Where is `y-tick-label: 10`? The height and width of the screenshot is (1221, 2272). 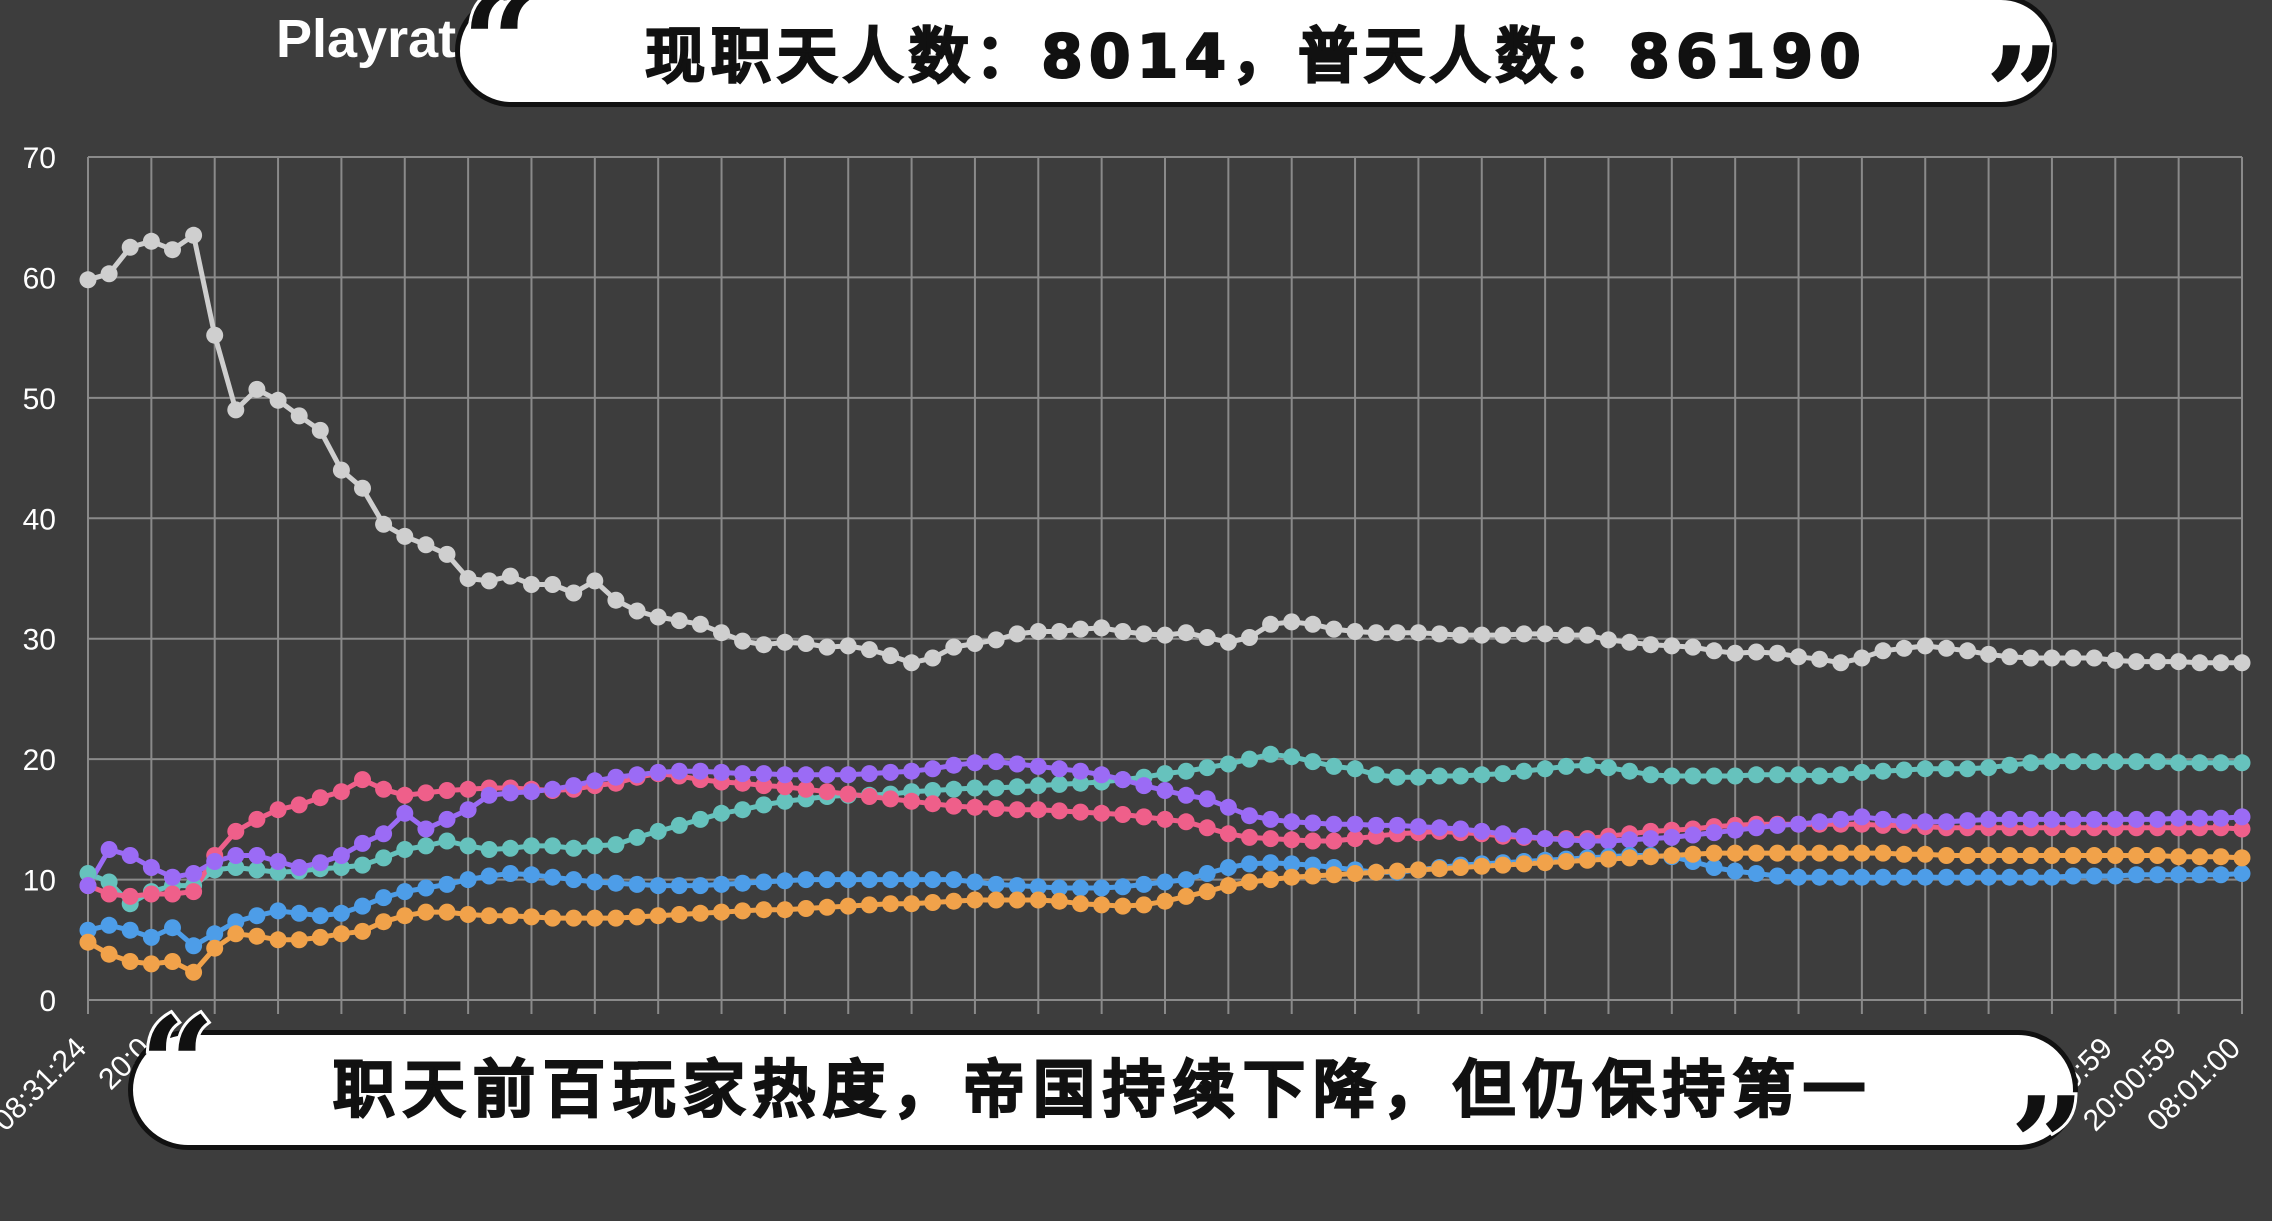 y-tick-label: 10 is located at coordinates (39, 881).